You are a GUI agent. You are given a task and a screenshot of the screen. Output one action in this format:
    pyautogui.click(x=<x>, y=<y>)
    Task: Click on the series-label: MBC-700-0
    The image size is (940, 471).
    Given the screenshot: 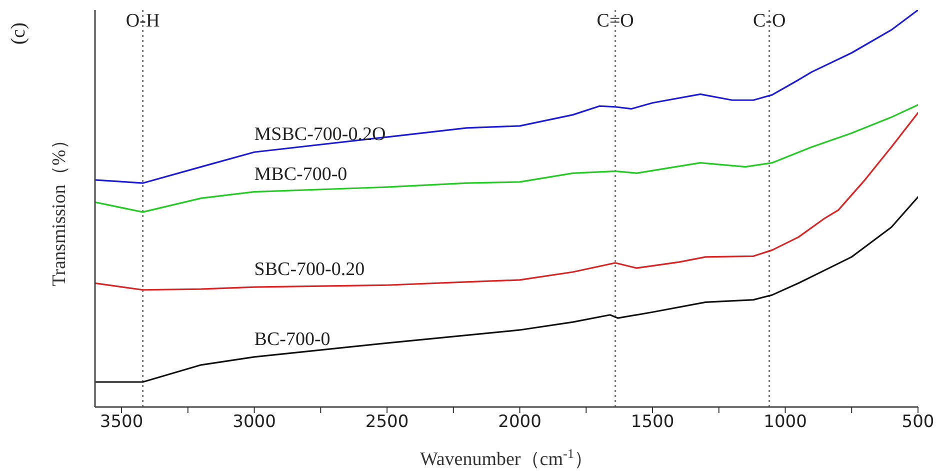 What is the action you would take?
    pyautogui.click(x=301, y=174)
    